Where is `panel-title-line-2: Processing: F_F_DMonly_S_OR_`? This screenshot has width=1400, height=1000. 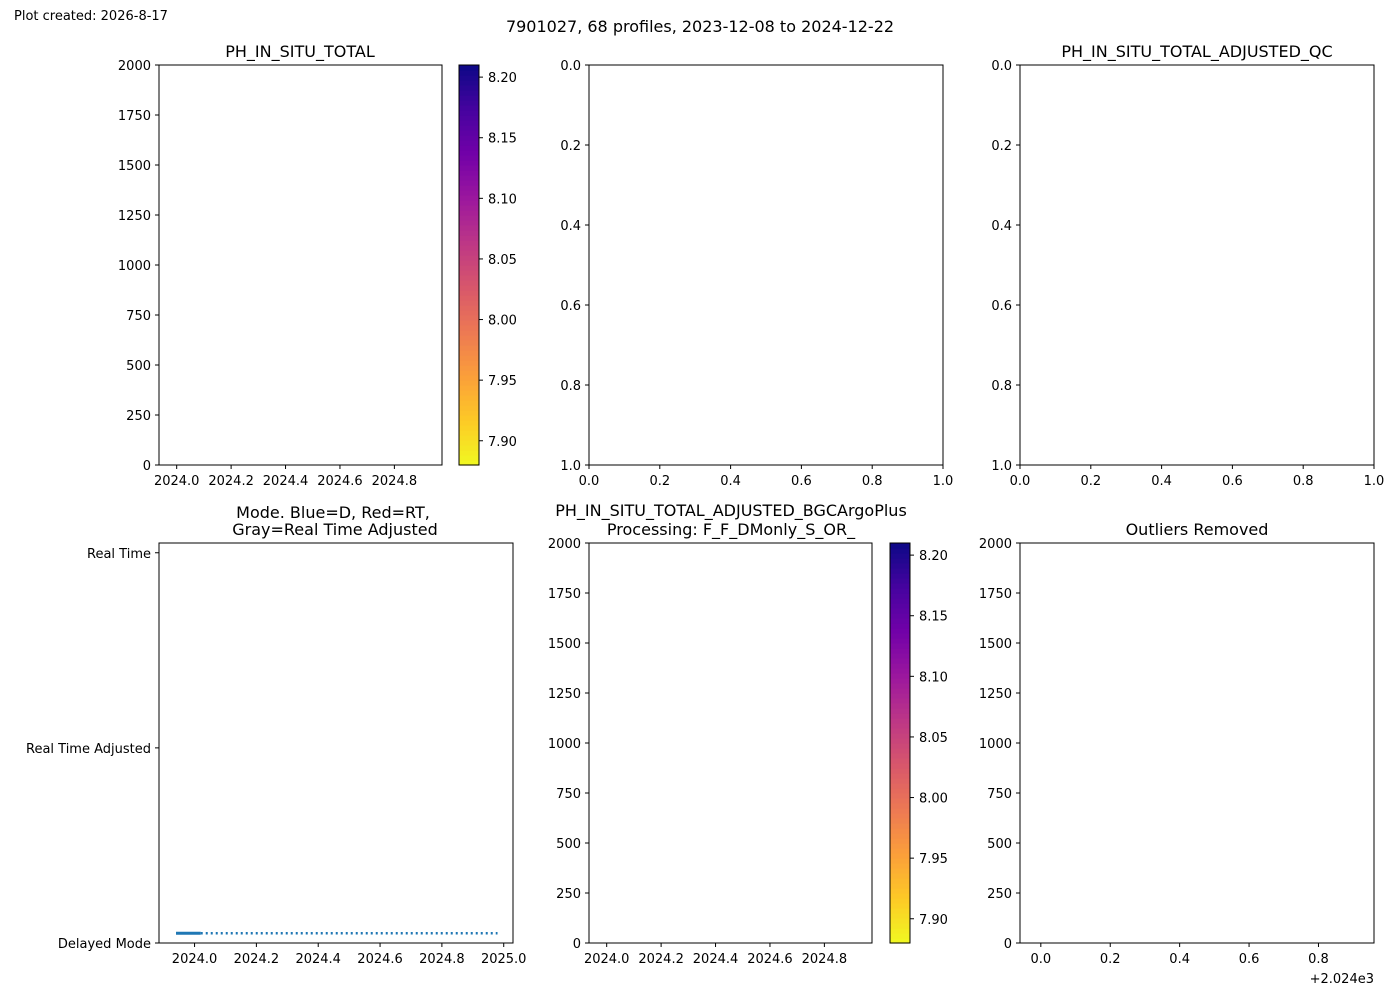
panel-title-line-2: Processing: F_F_DMonly_S_OR_ is located at coordinates (731, 530).